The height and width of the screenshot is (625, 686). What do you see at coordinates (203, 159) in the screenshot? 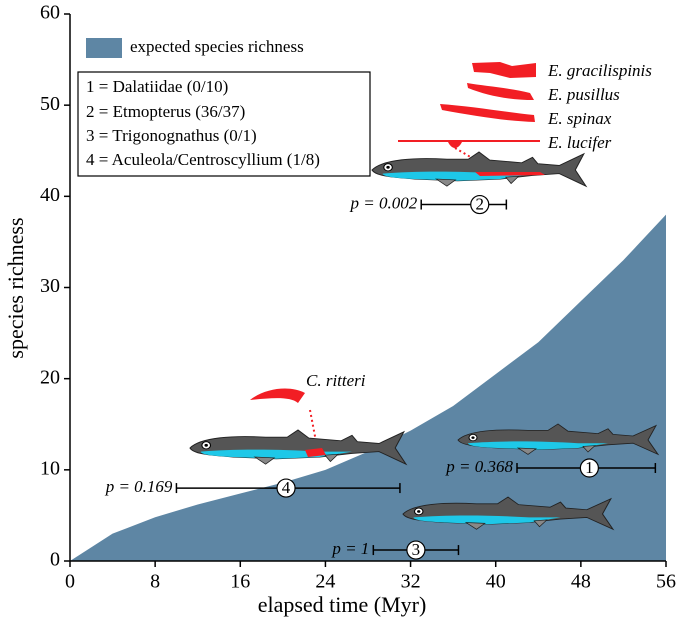
I see `group-entry: 4 = Aculeola/Centroscyllium (1/8)` at bounding box center [203, 159].